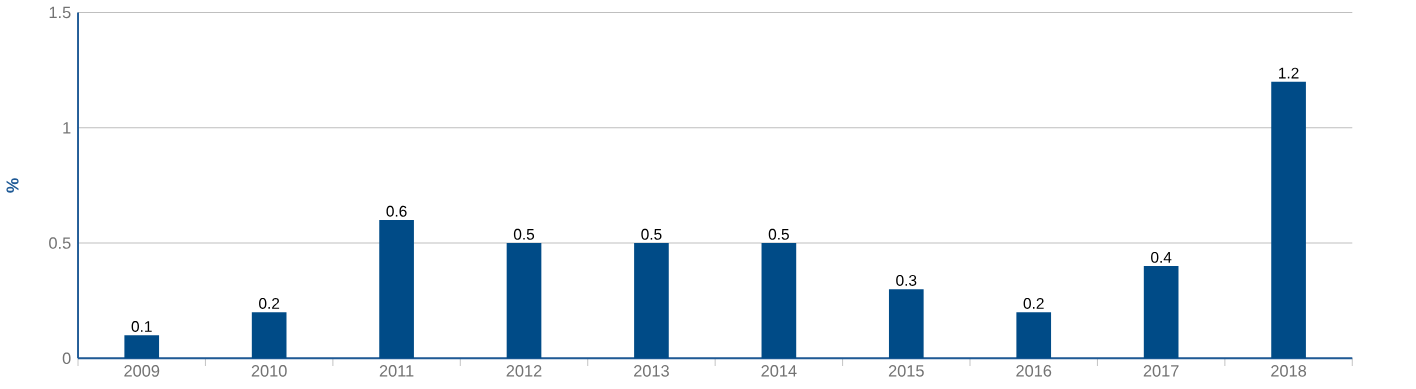  I want to click on x-tick-label: 2017, so click(1161, 371).